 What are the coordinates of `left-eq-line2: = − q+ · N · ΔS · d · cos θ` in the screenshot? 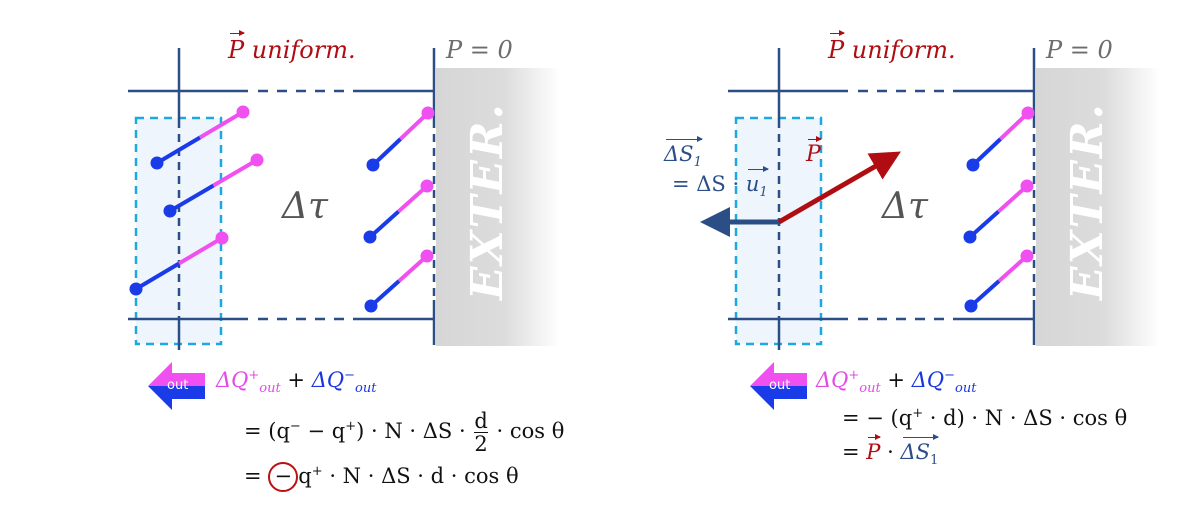 It's located at (381, 477).